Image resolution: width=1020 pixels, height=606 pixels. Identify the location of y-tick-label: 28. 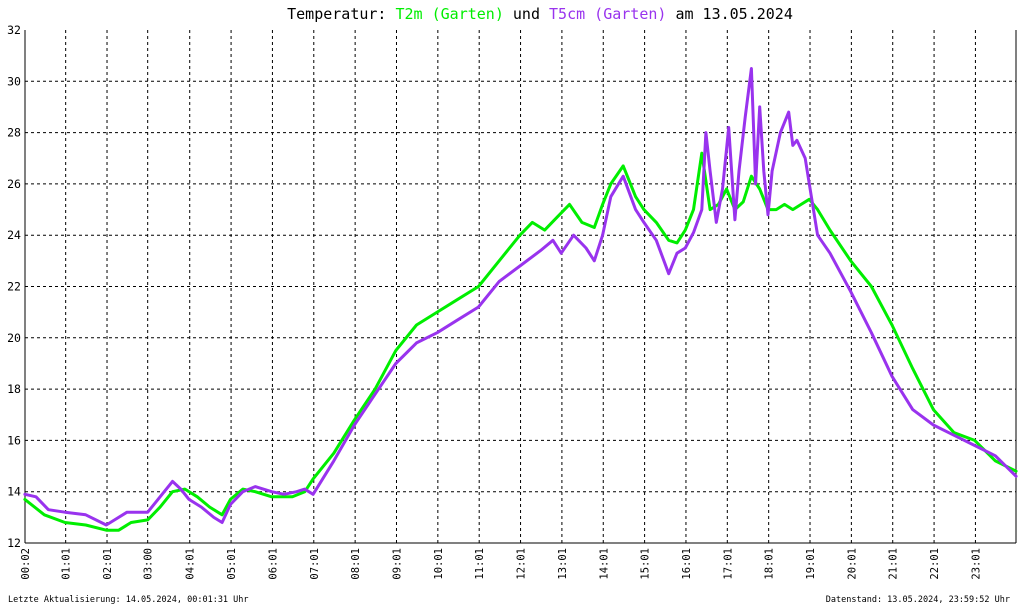
(14, 133).